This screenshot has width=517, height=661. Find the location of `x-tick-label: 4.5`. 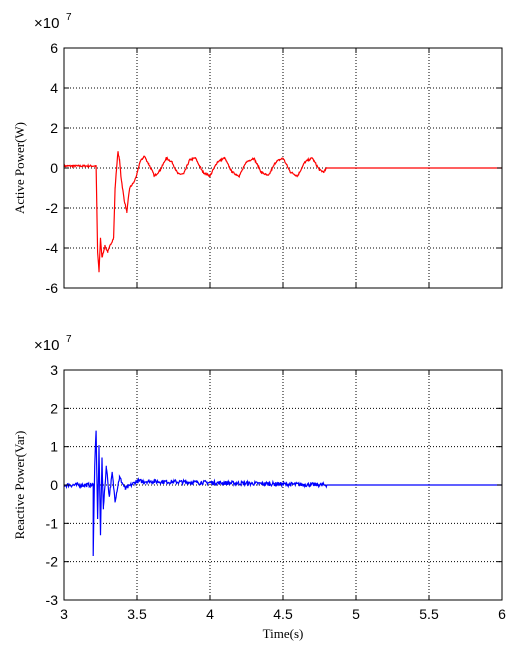

x-tick-label: 4.5 is located at coordinates (283, 614).